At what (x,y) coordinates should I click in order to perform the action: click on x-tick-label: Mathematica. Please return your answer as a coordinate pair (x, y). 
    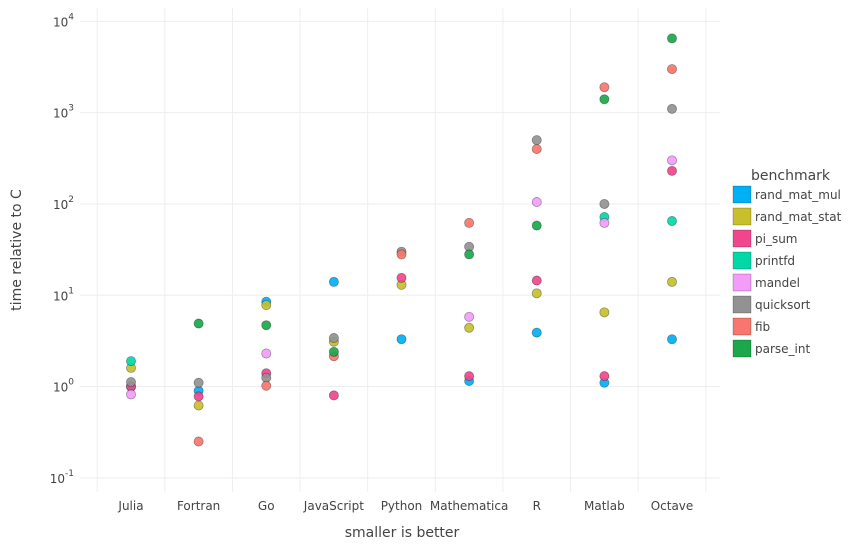
    Looking at the image, I should click on (469, 506).